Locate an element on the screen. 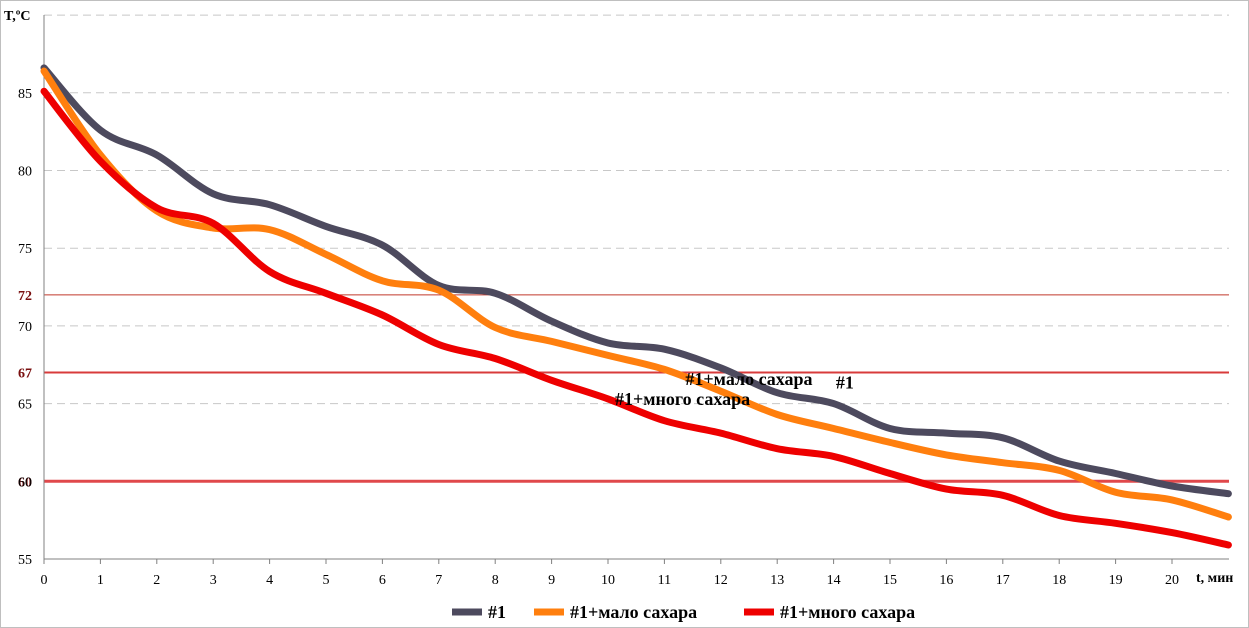  series-annotation-2: #1+много сахара is located at coordinates (682, 399).